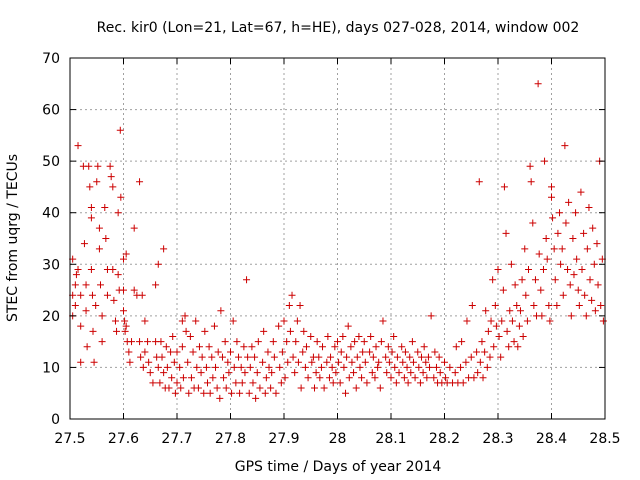  What do you see at coordinates (51, 214) in the screenshot?
I see `y-tick-label: 40` at bounding box center [51, 214].